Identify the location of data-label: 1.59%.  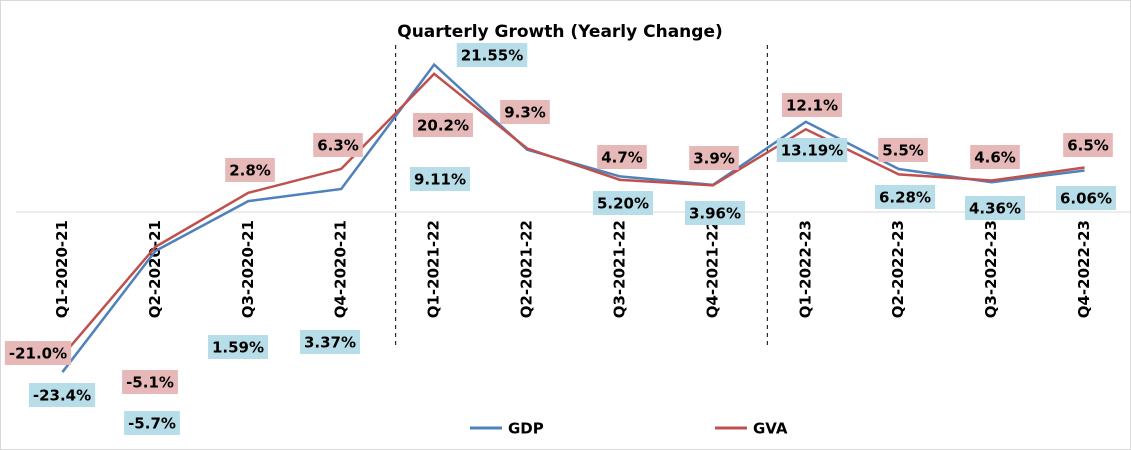
(238, 348).